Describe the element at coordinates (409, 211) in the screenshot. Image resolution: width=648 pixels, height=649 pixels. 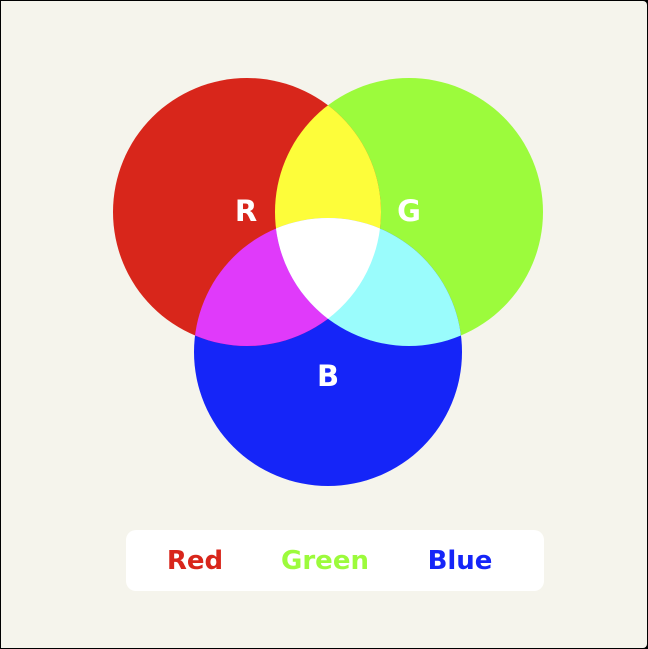
I see `green-circle-label: G` at that location.